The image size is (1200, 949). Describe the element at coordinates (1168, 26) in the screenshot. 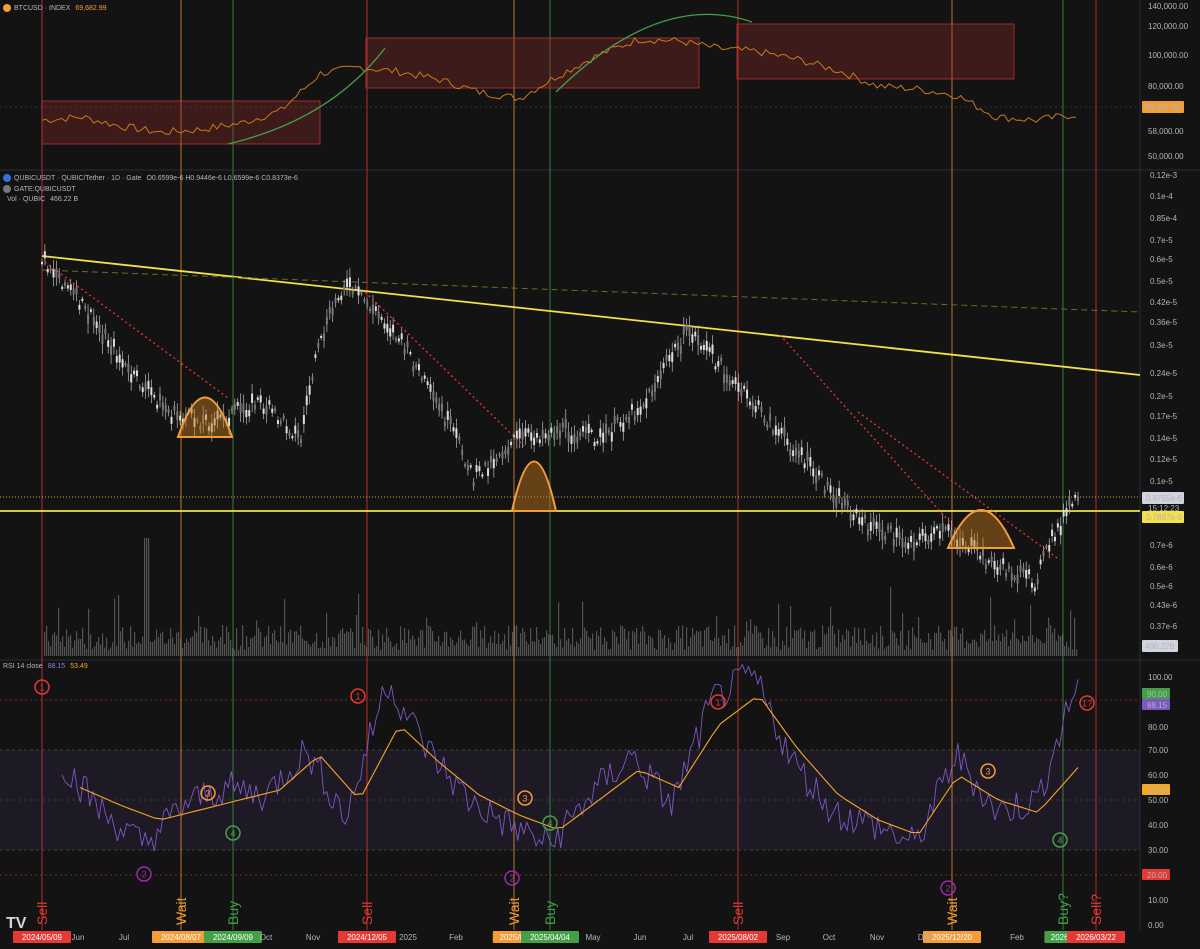

I see `btc-tick-2: 120,000.00` at that location.